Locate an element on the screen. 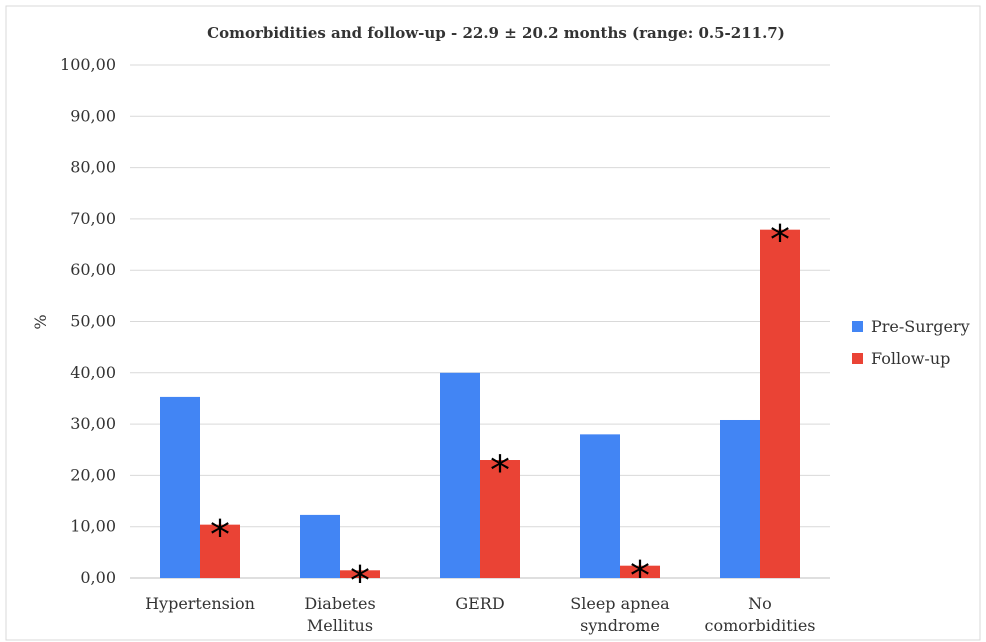 This screenshot has width=986, height=642. y-tick-label: 10,00 is located at coordinates (93, 526).